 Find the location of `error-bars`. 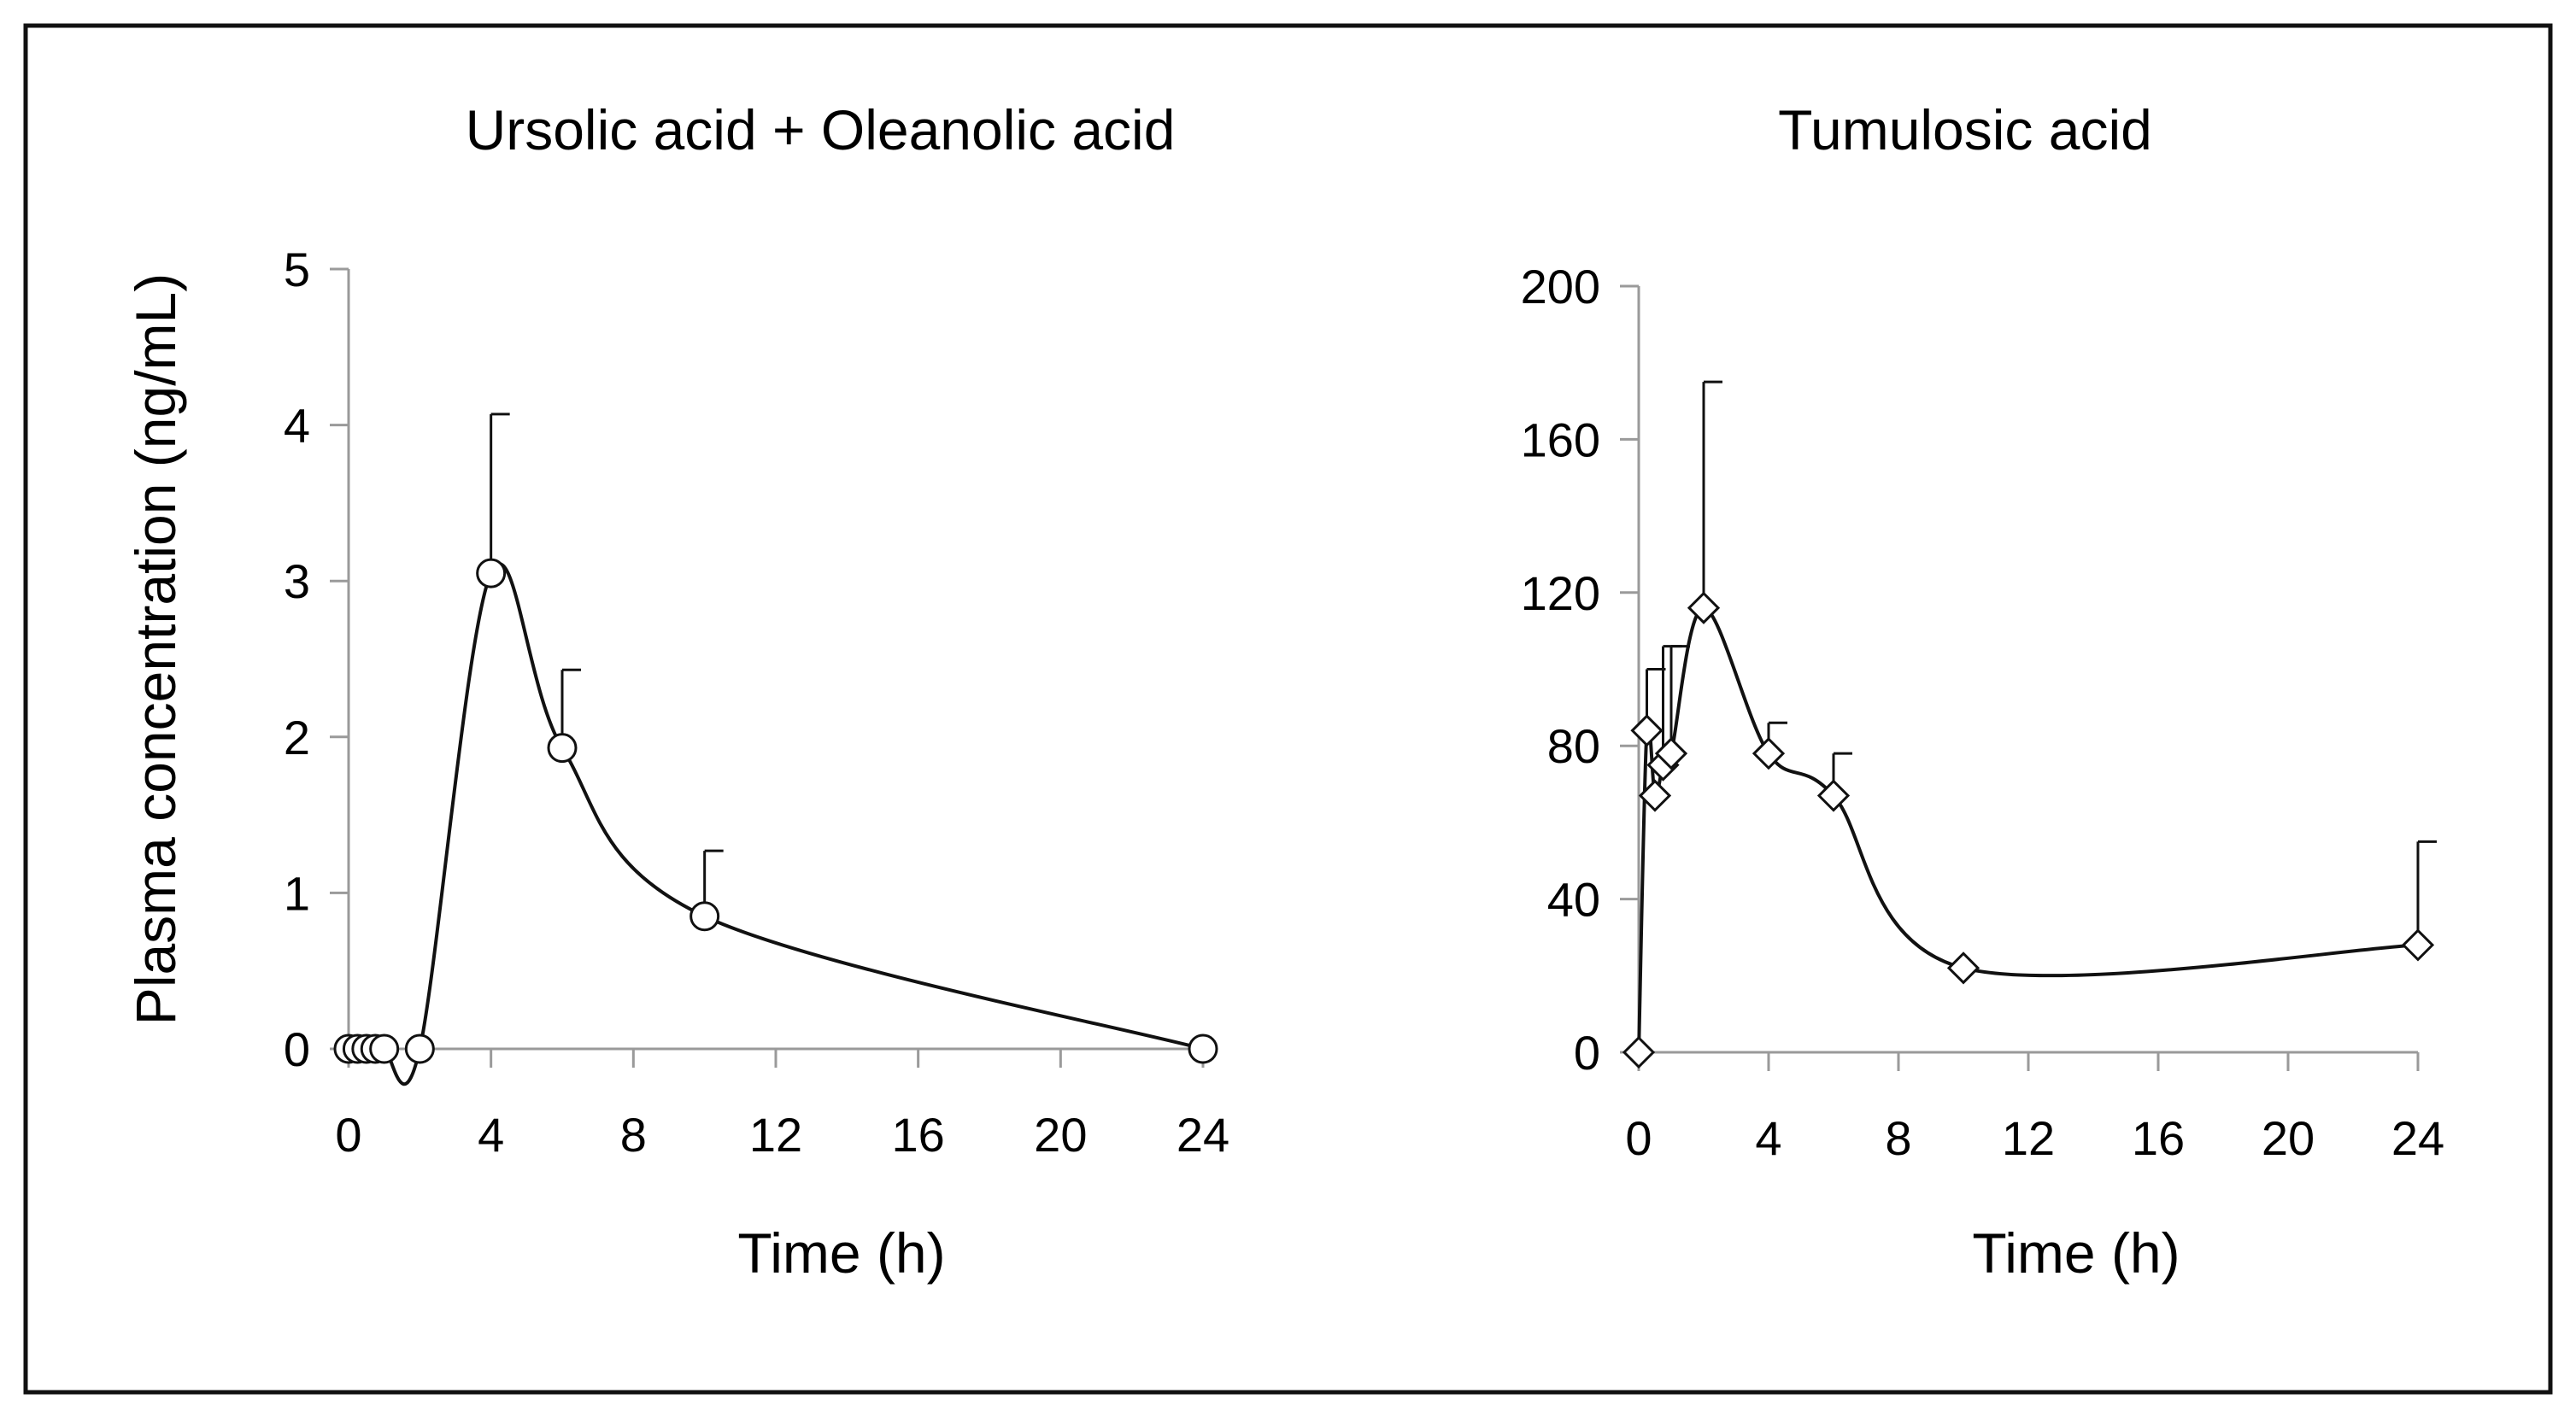

error-bars is located at coordinates (2041, 663).